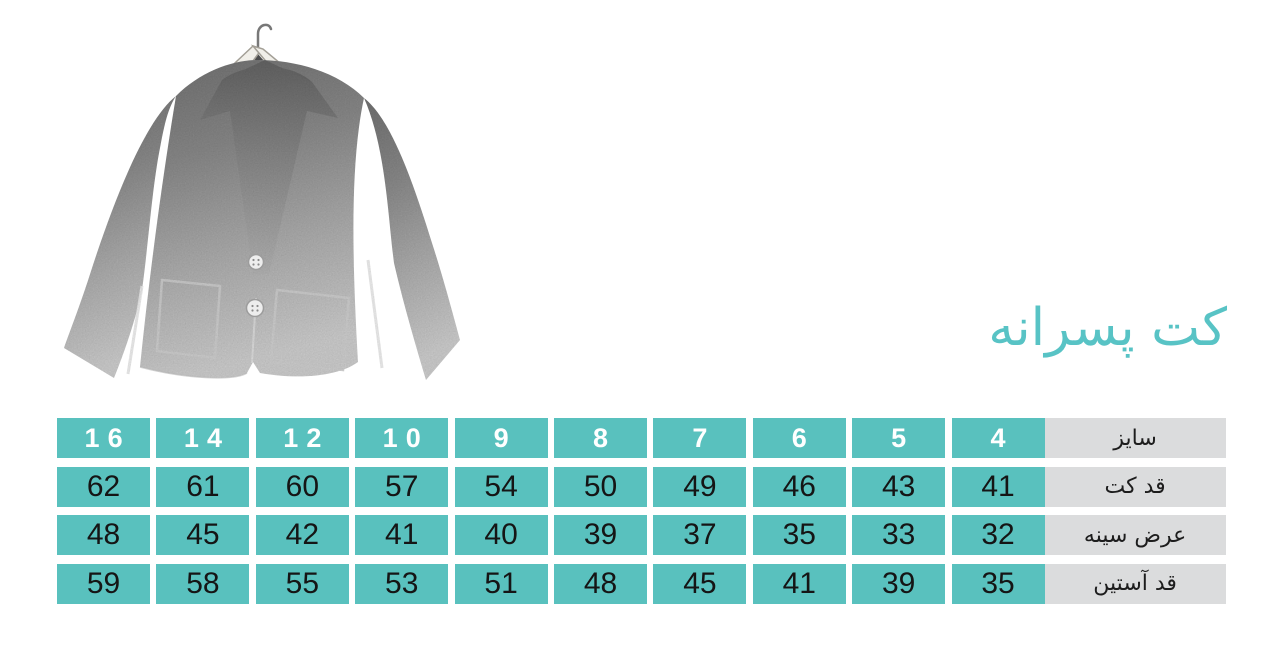  Describe the element at coordinates (1135, 438) in the screenshot. I see `row-label-size: سایز` at that location.